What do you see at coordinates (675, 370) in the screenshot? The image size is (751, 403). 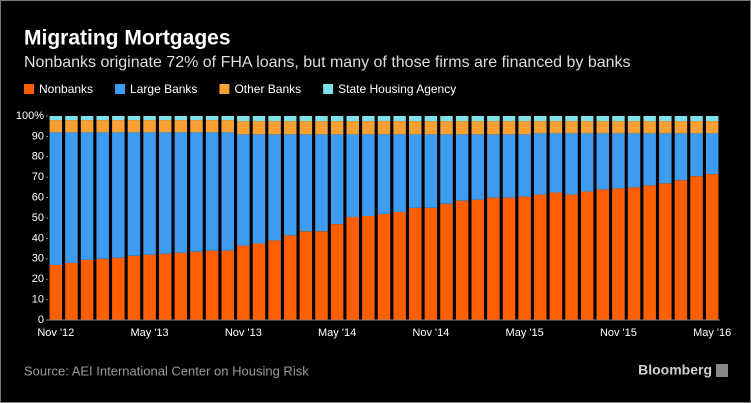 I see `logo: Bloomberg` at bounding box center [675, 370].